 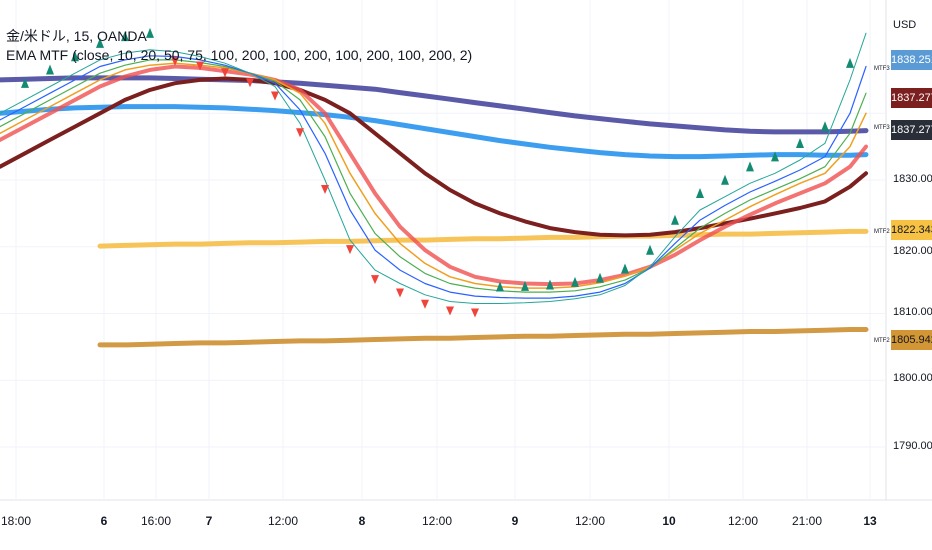 I want to click on time-tick: 7, so click(x=209, y=521).